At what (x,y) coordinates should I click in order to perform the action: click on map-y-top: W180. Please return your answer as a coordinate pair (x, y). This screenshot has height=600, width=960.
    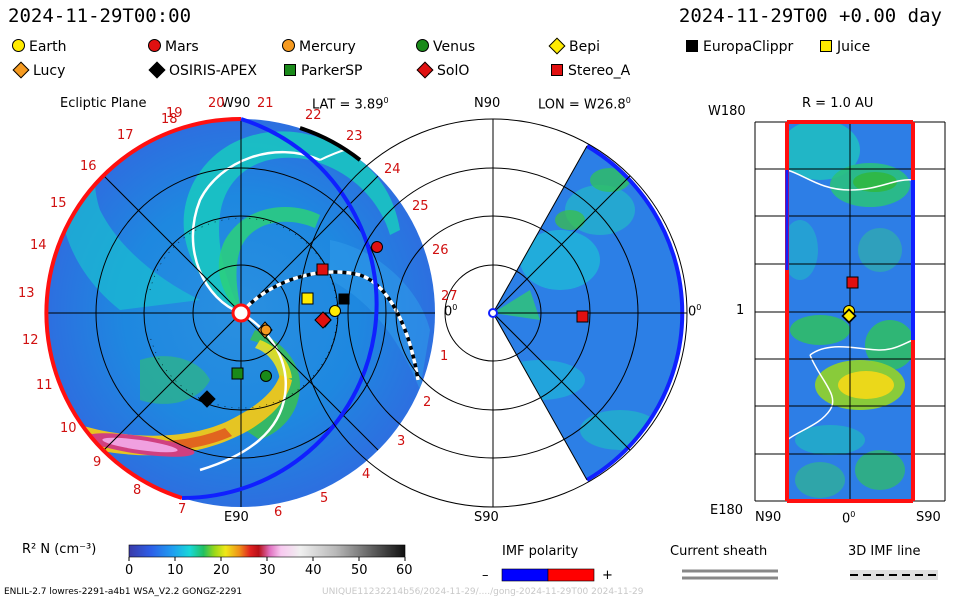
    Looking at the image, I should click on (727, 111).